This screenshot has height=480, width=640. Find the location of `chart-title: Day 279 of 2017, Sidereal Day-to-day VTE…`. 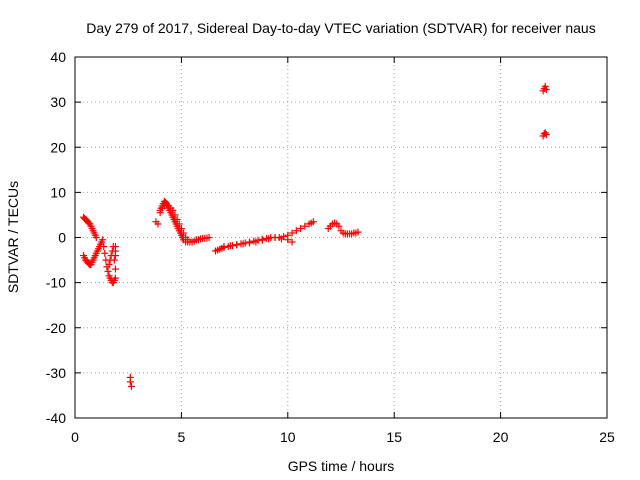

chart-title: Day 279 of 2017, Sidereal Day-to-day VTE… is located at coordinates (340, 28).